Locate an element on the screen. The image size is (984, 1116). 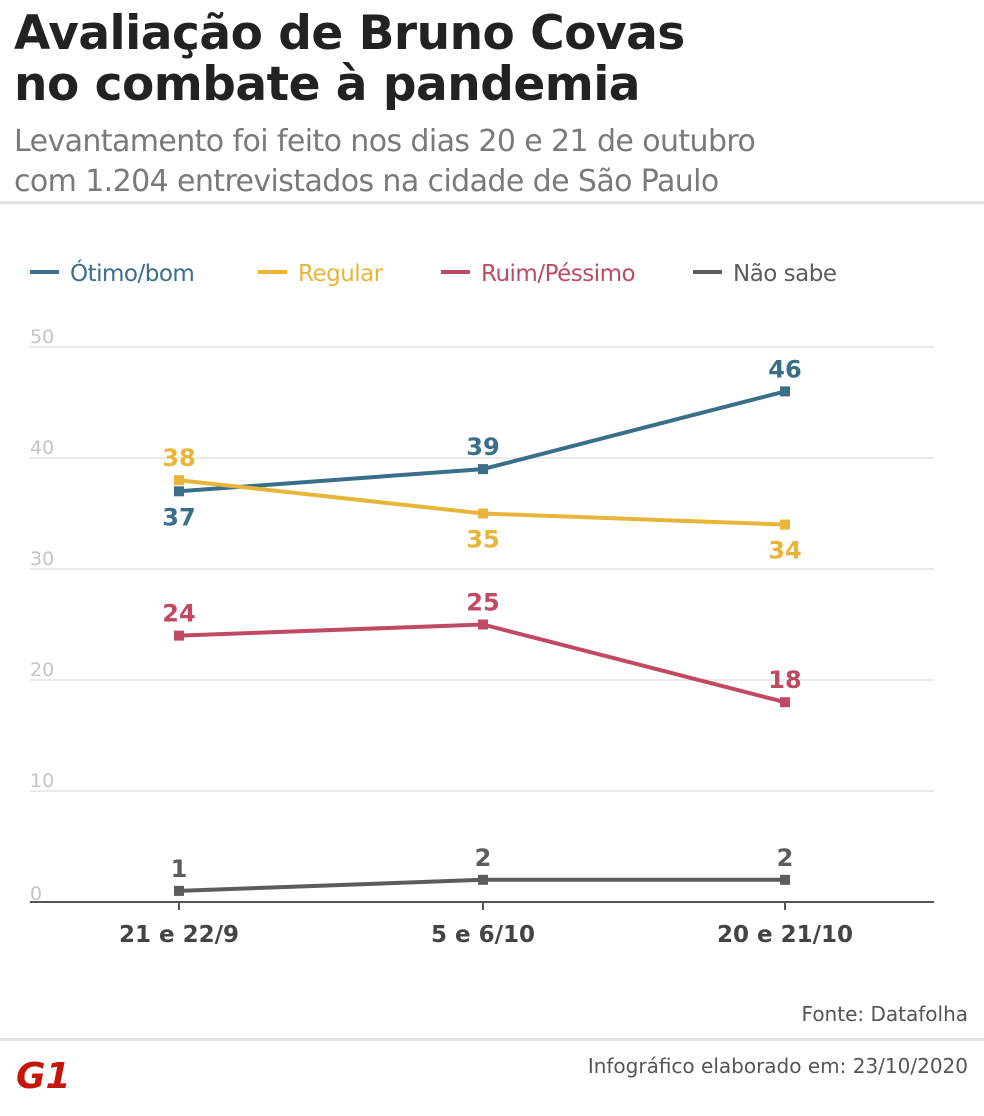
data-label-otimo-0: 37 is located at coordinates (178, 517).